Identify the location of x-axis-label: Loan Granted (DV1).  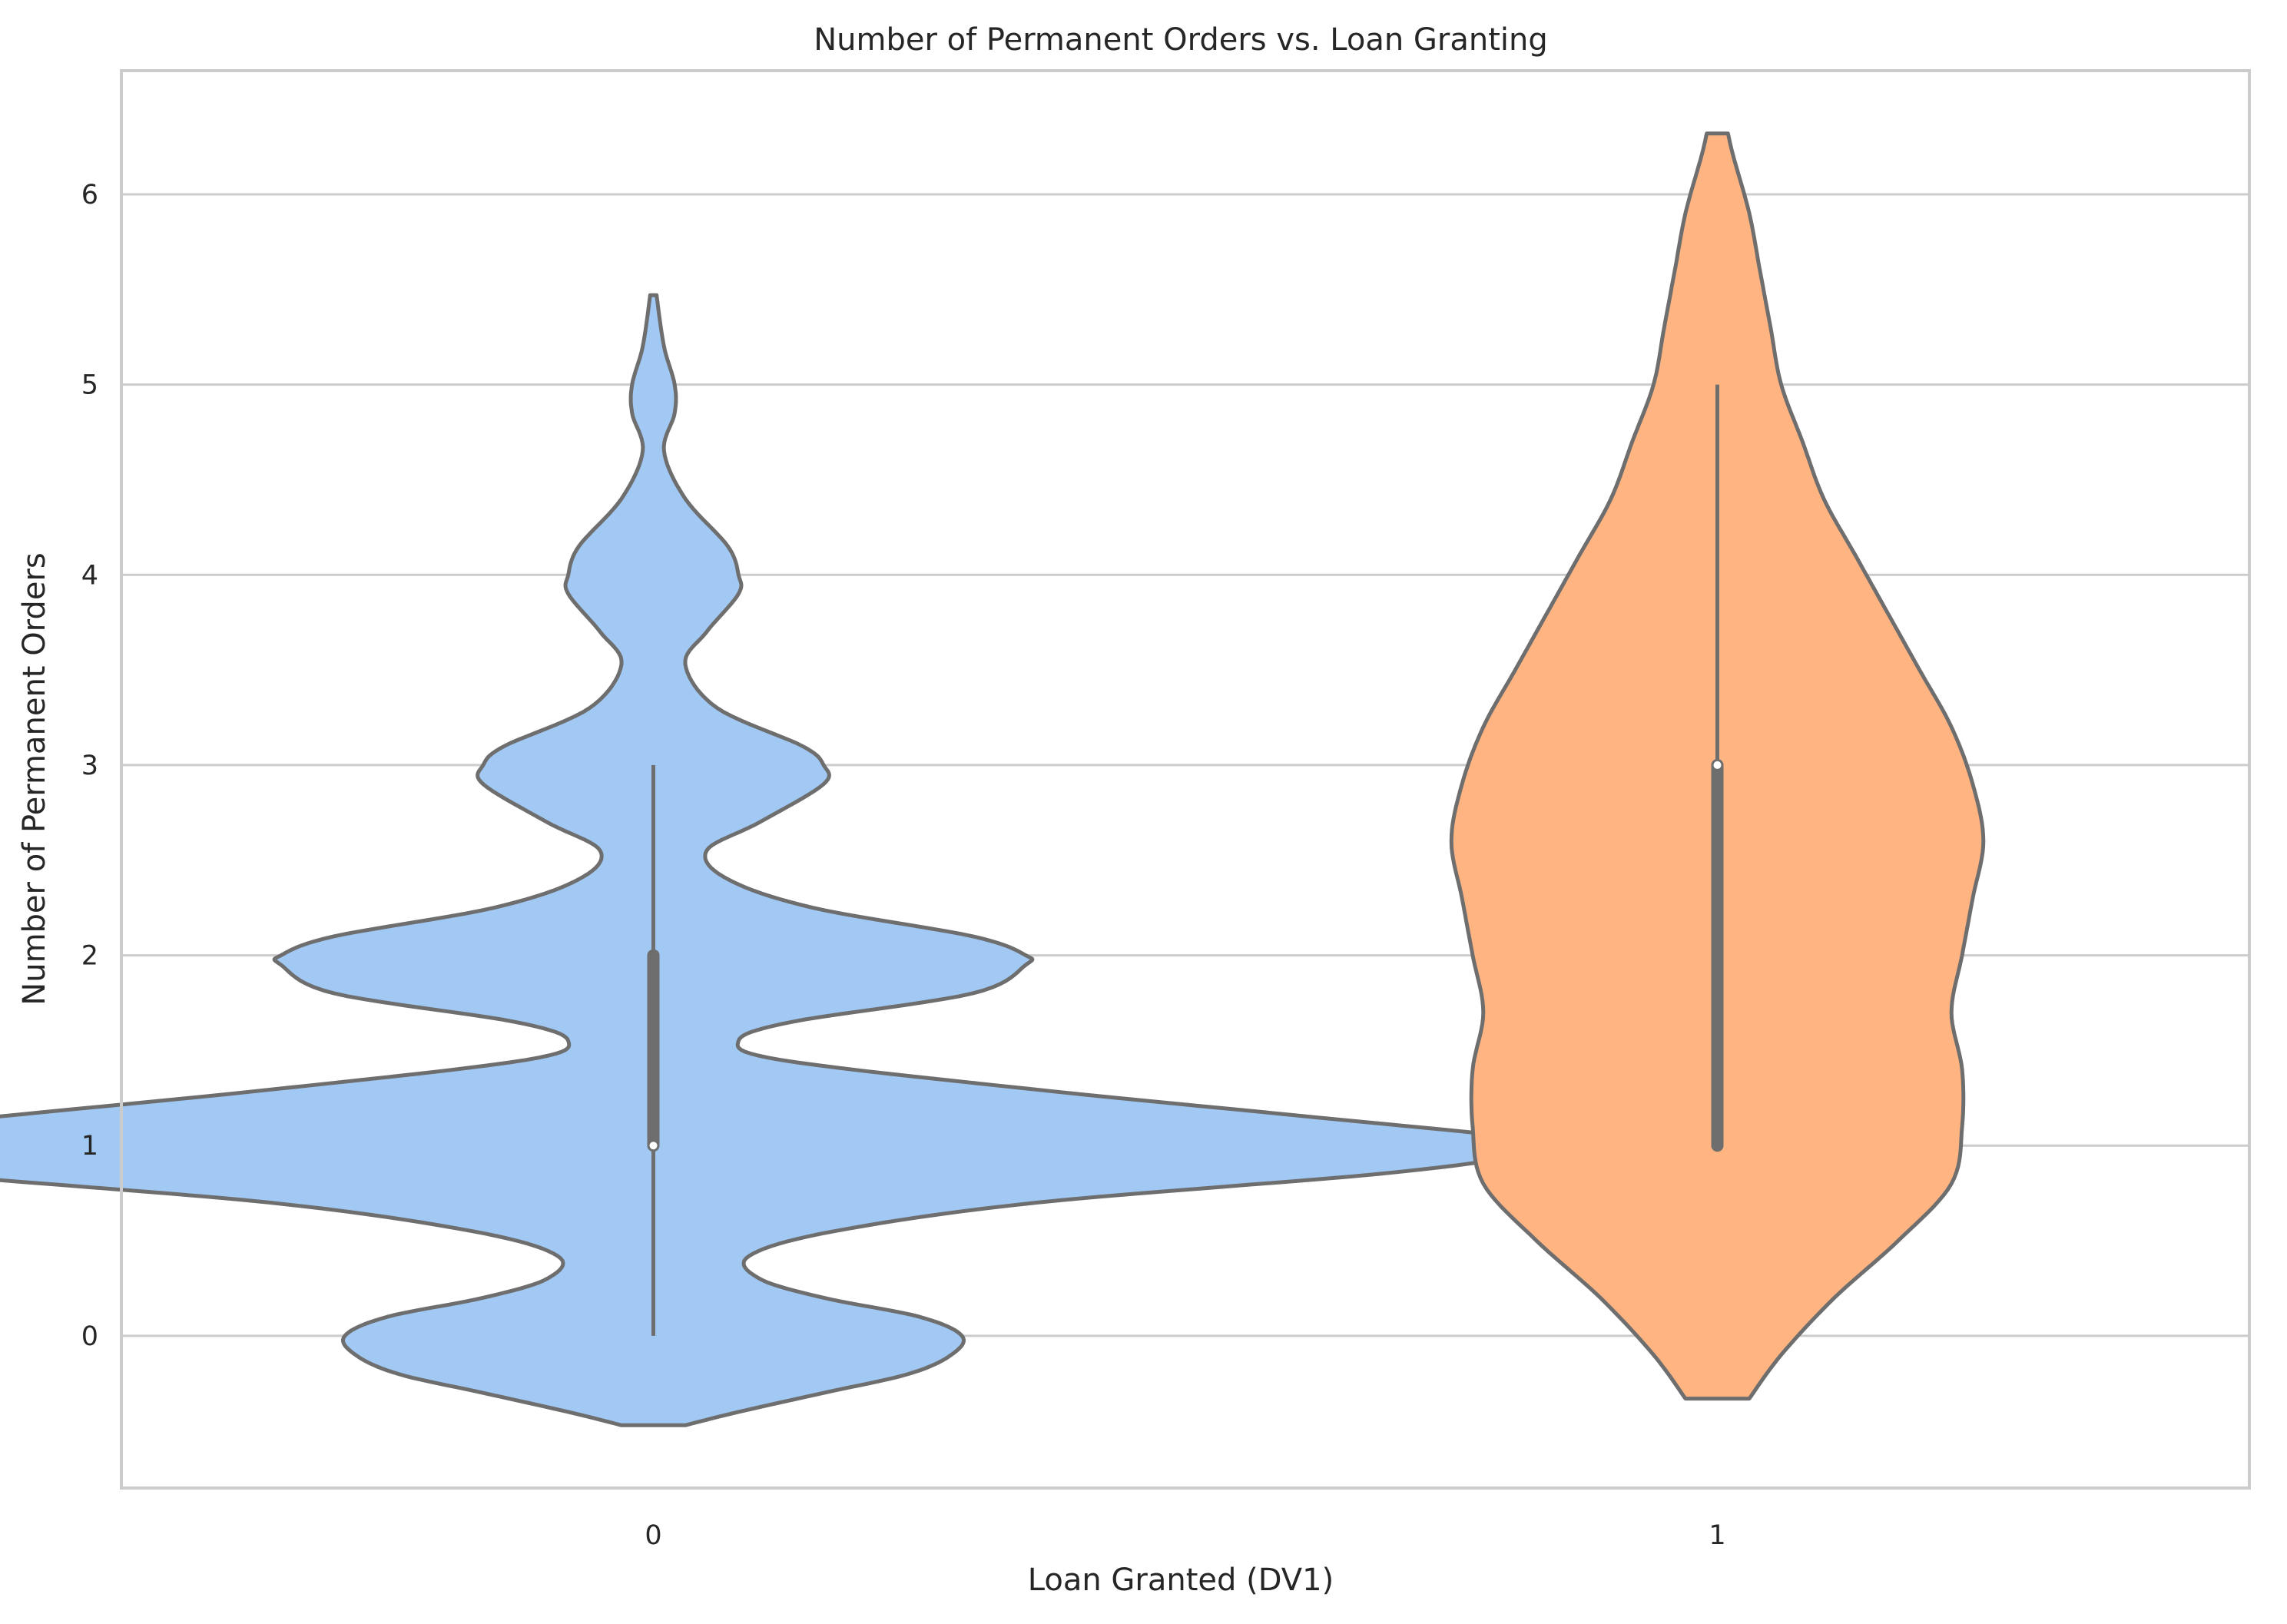
(1181, 1580).